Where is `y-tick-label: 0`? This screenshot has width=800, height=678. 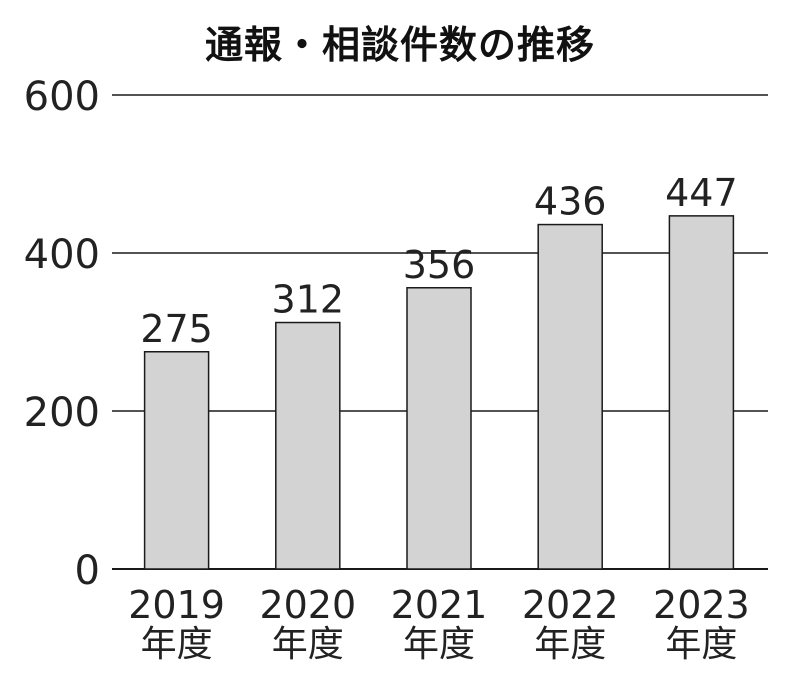
y-tick-label: 0 is located at coordinates (87, 571).